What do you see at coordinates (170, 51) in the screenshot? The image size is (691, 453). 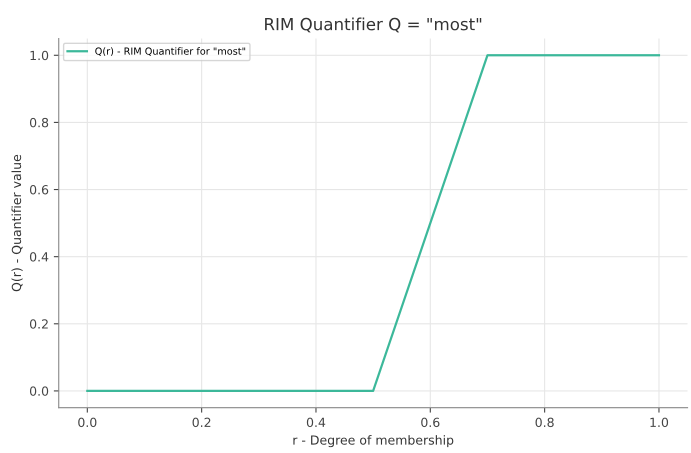 I see `legend-label: Q(r) - RIM Quantifier for "most"` at bounding box center [170, 51].